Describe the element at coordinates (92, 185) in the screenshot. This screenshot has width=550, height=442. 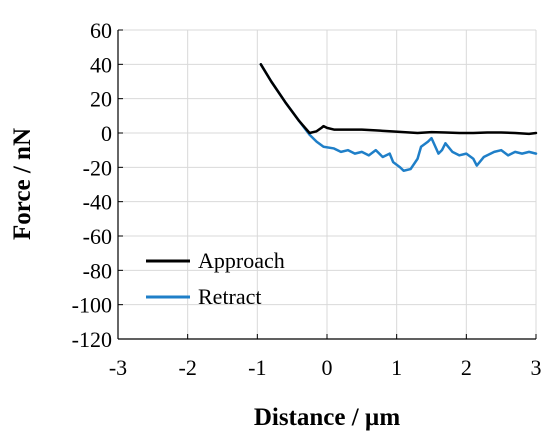
I see `y-tick-labels: 60 40 20 0 -20 -40 -60 -80 -100 -120` at that location.